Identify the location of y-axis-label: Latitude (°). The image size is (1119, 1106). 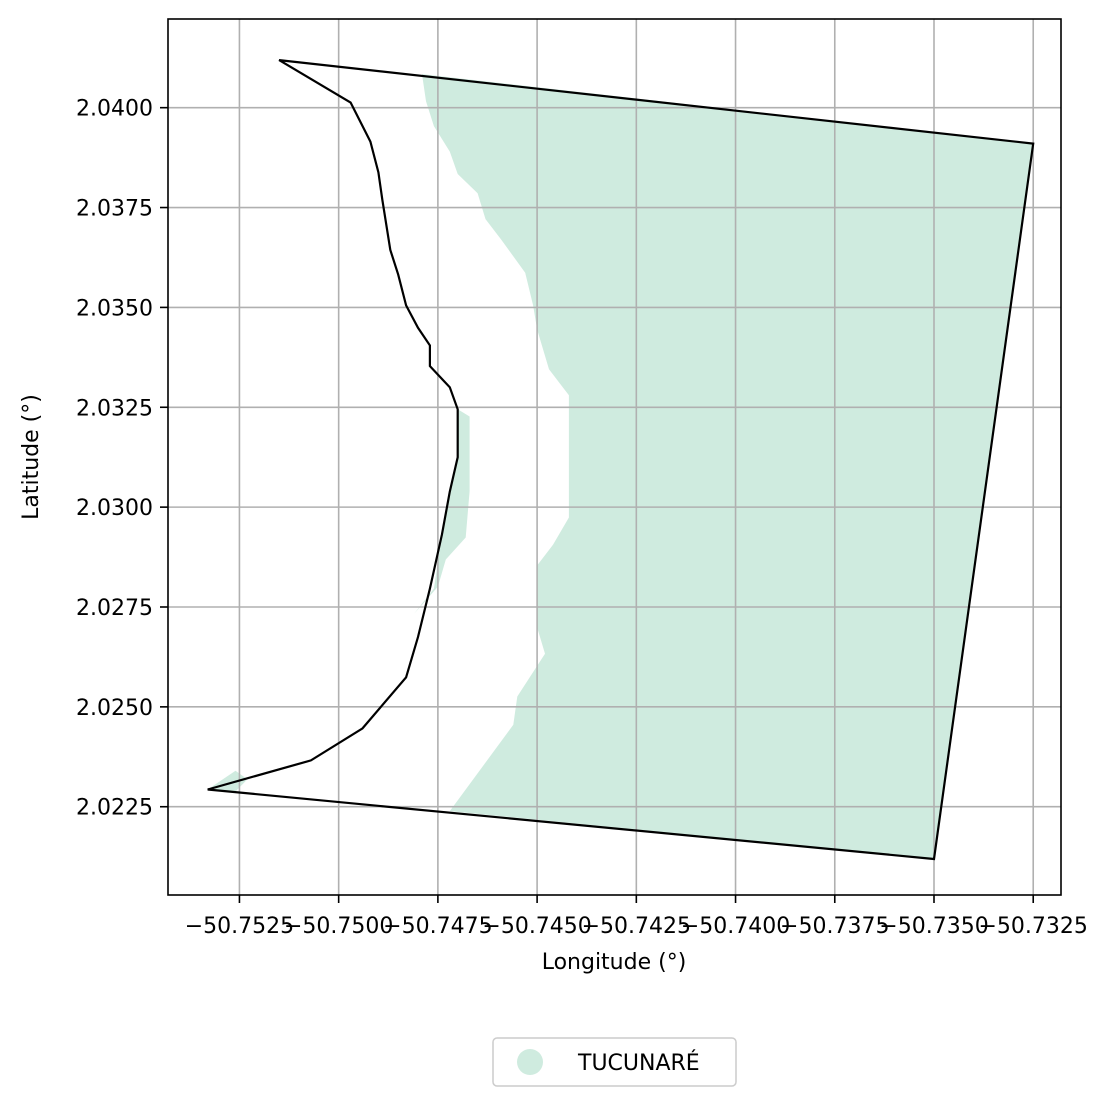
(31, 457).